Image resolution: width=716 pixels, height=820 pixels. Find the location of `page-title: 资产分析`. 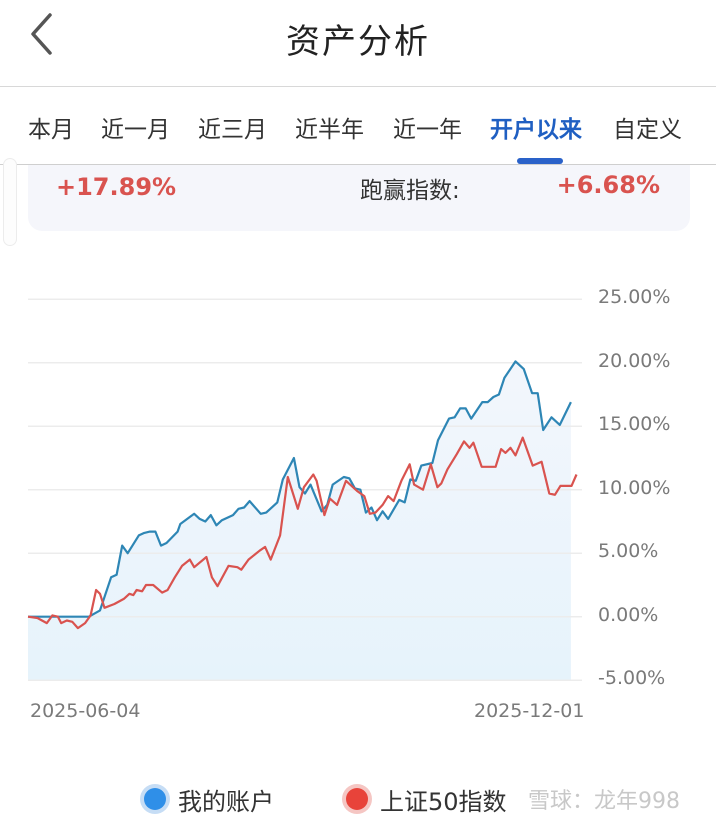

page-title: 资产分析 is located at coordinates (358, 42).